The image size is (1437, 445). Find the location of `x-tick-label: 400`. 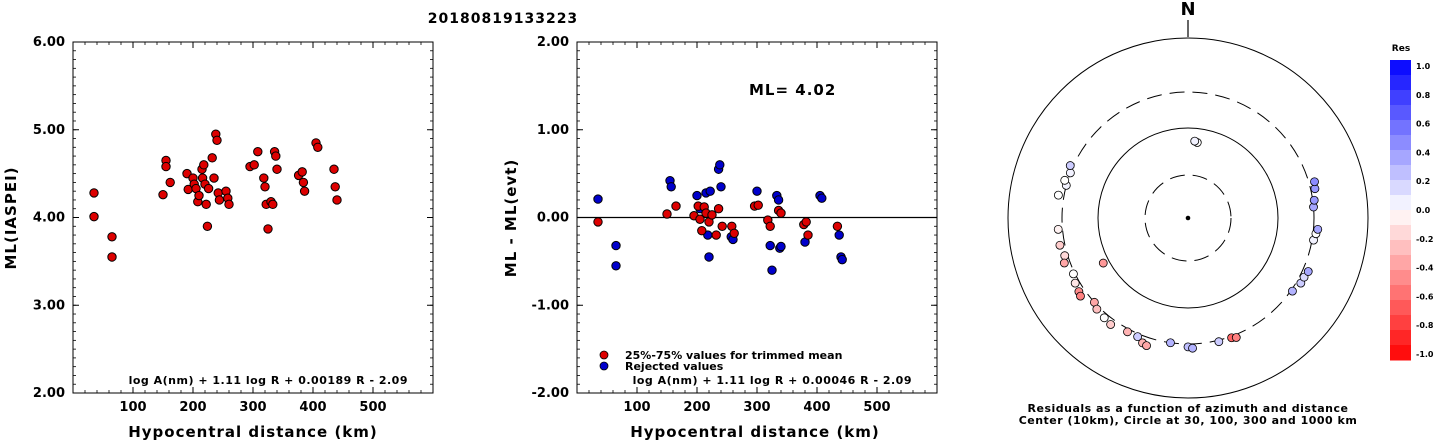

x-tick-label: 400 is located at coordinates (312, 407).